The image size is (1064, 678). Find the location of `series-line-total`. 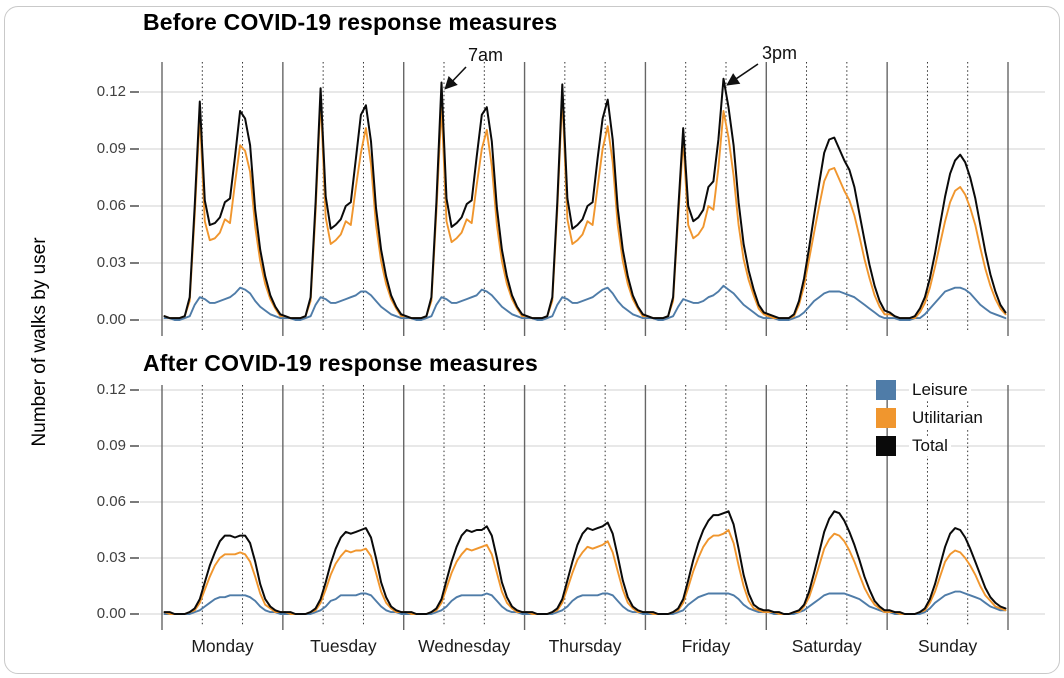

series-line-total is located at coordinates (585, 562).